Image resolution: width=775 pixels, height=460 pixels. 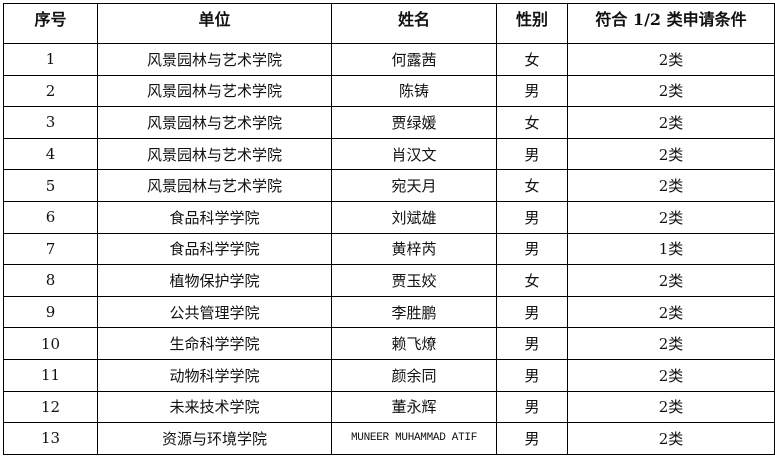 What do you see at coordinates (414, 438) in the screenshot?
I see `cell-name: MUNEER MUHAMMAD ATIF` at bounding box center [414, 438].